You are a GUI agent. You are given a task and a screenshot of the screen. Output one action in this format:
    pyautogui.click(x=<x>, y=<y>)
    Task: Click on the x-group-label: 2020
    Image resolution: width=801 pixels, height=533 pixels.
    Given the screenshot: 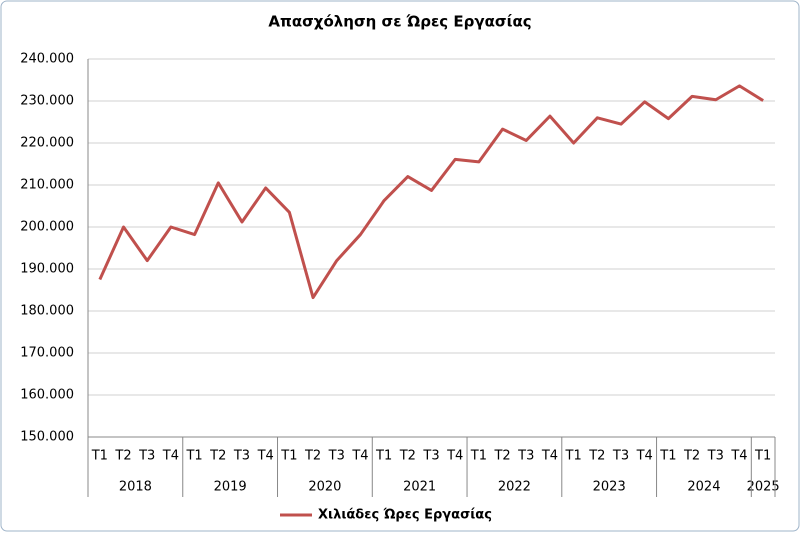 What is the action you would take?
    pyautogui.click(x=324, y=487)
    